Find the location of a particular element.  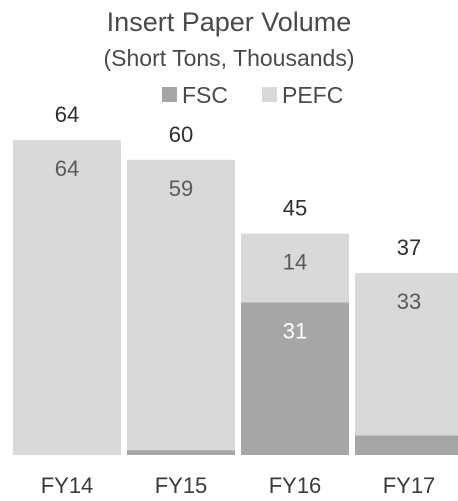

chart-title: Insert Paper Volume is located at coordinates (229, 22).